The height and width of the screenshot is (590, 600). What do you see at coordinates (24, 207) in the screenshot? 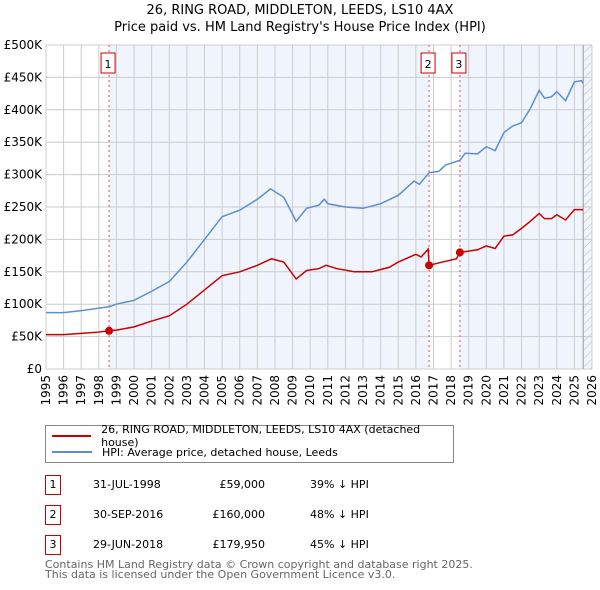
I see `y-tick-label: £250K` at bounding box center [24, 207].